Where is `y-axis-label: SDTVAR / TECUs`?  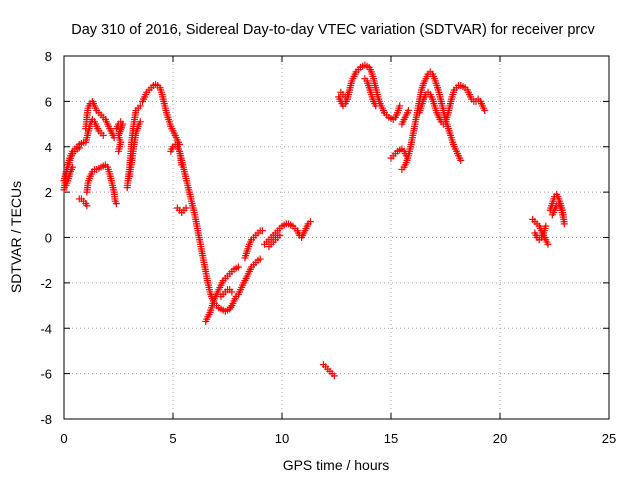 y-axis-label: SDTVAR / TECUs is located at coordinates (16, 237).